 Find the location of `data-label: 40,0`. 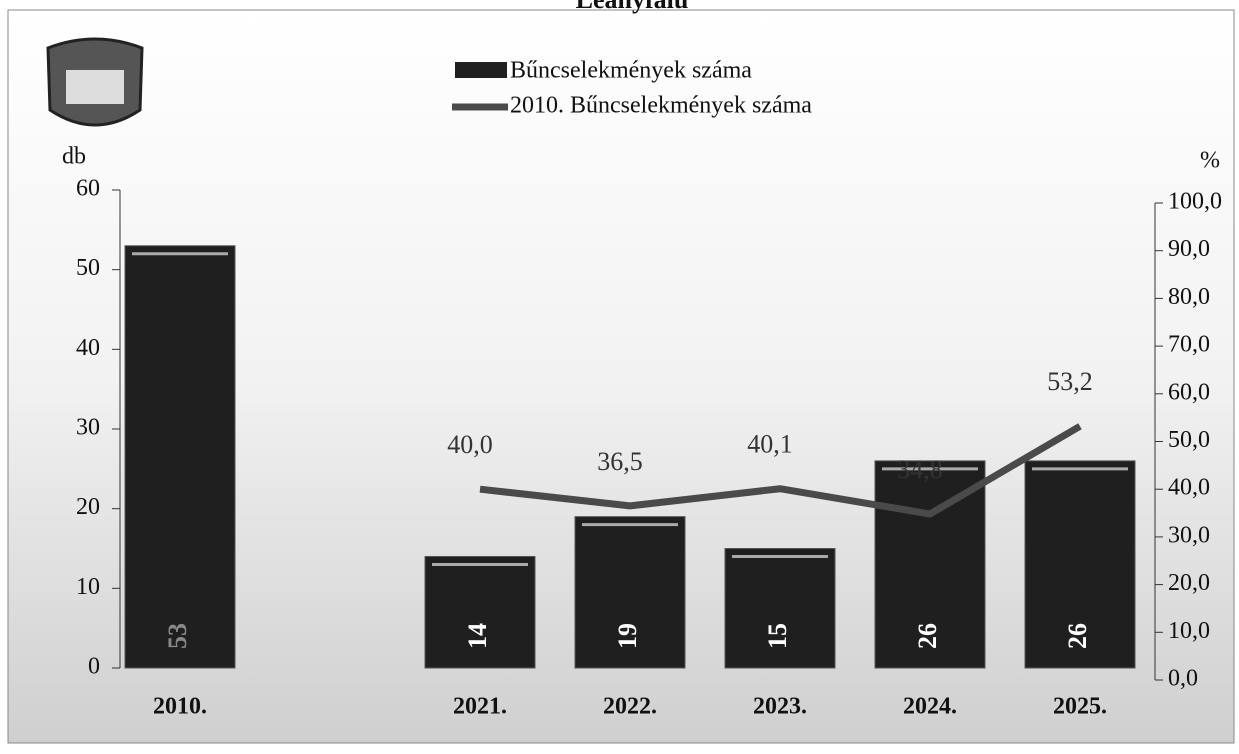

data-label: 40,0 is located at coordinates (470, 444).